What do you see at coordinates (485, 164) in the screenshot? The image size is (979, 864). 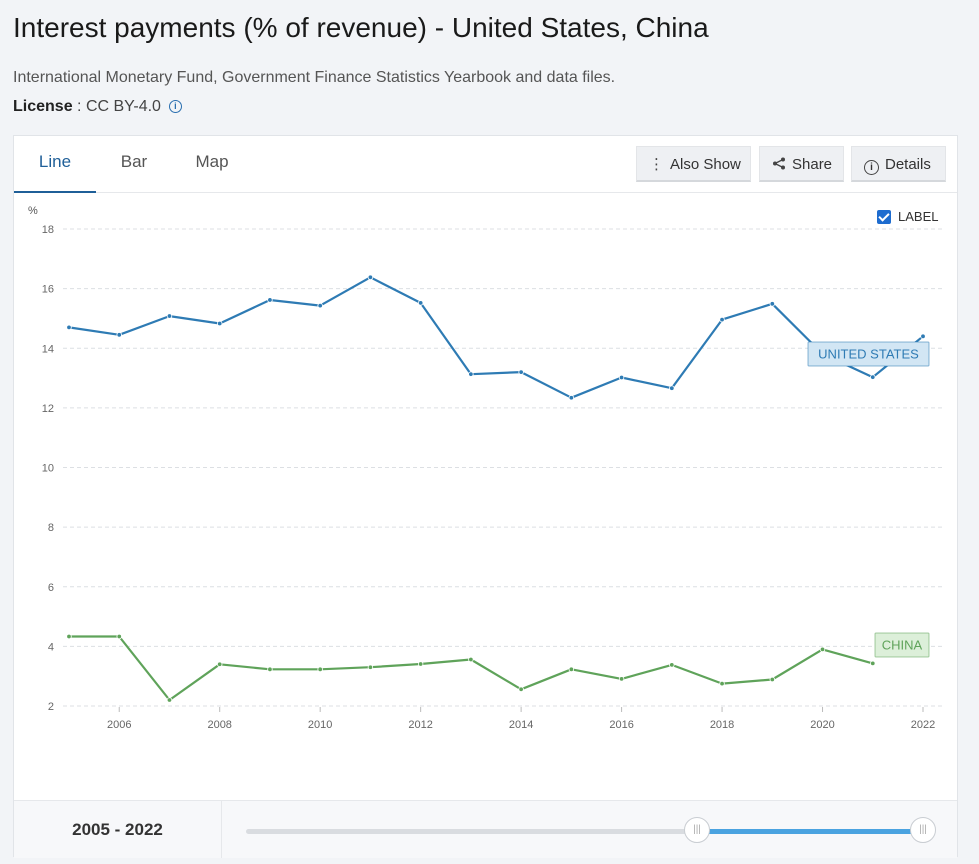 I see `chart-tabs: Line Bar Map ⋮ Also Show Share i Details` at bounding box center [485, 164].